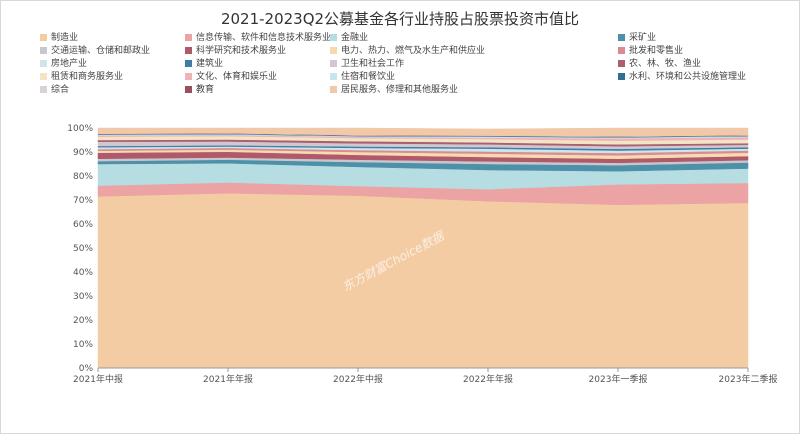 Image resolution: width=800 pixels, height=434 pixels. I want to click on legend-item: 金融业, so click(349, 38).